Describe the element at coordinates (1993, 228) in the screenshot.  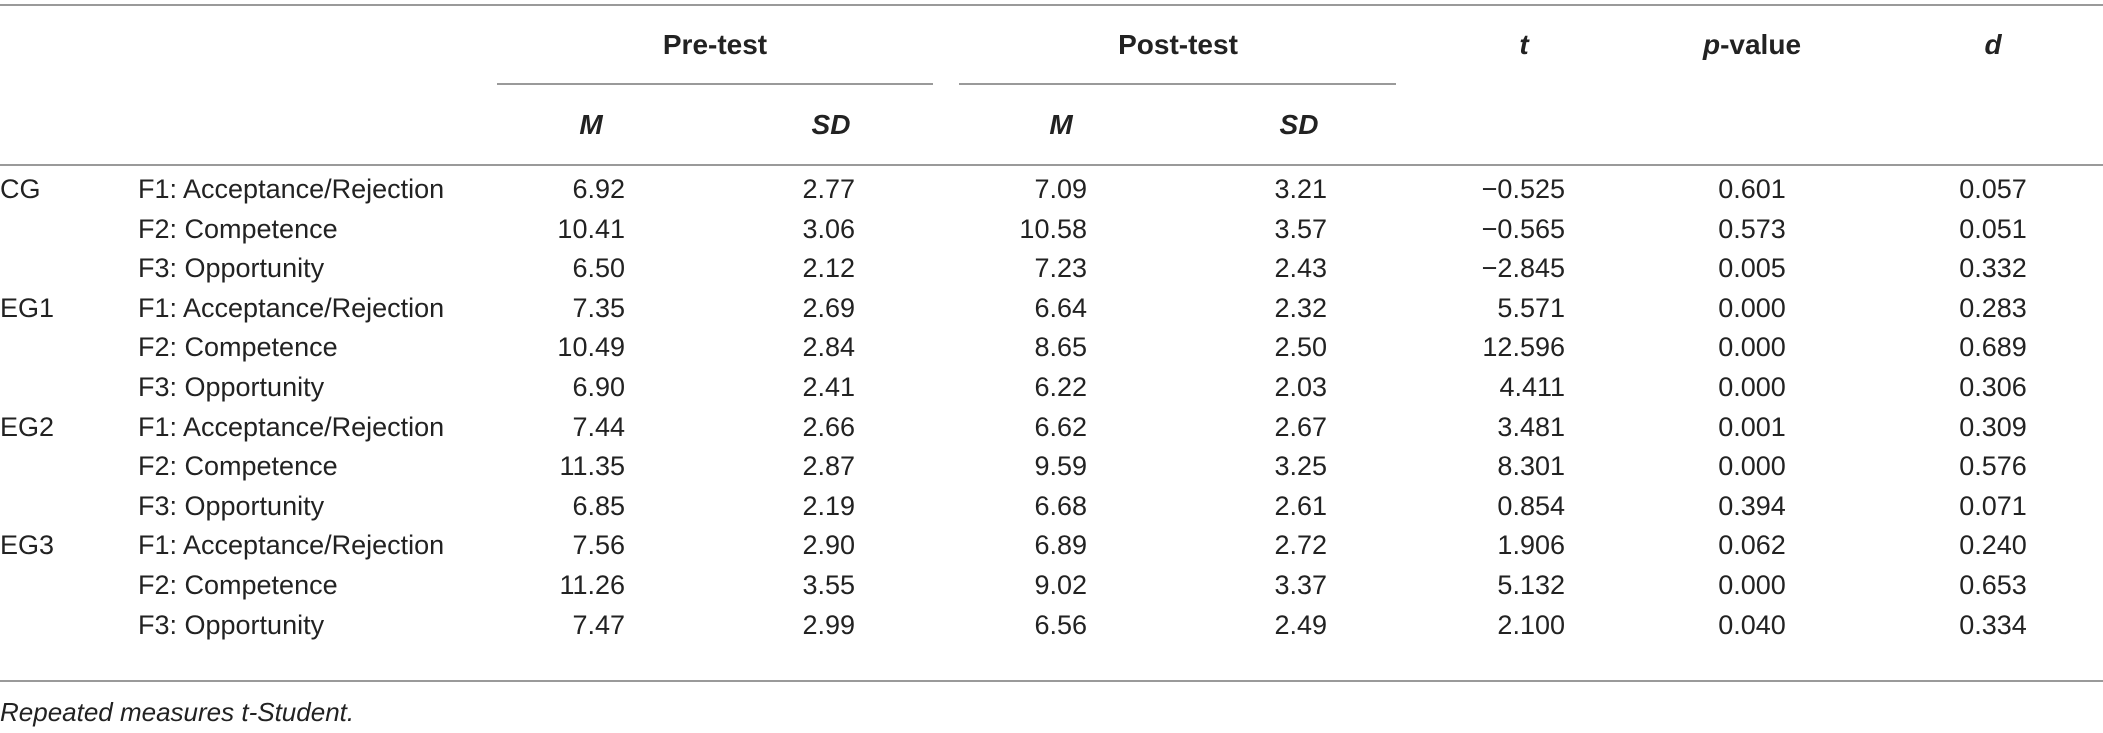
I see `cell-d: 0.051` at that location.